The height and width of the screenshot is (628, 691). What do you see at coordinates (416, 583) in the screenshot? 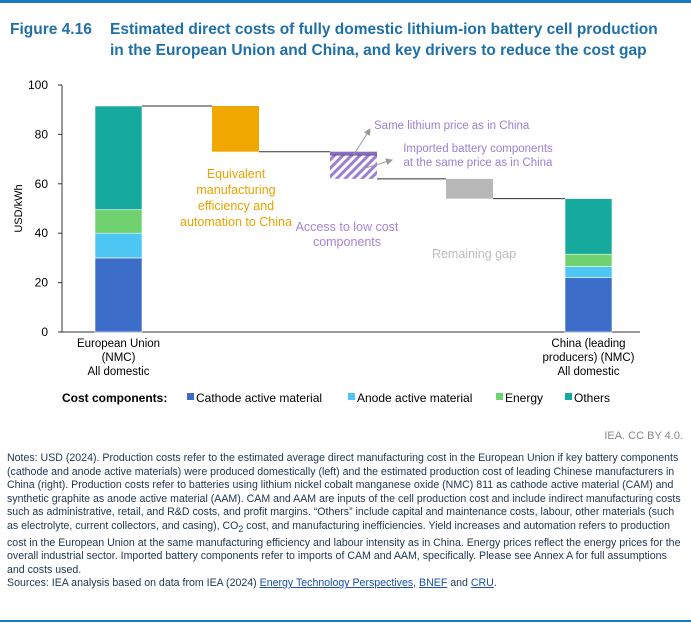
I see `sources-sep1: ,` at bounding box center [416, 583].